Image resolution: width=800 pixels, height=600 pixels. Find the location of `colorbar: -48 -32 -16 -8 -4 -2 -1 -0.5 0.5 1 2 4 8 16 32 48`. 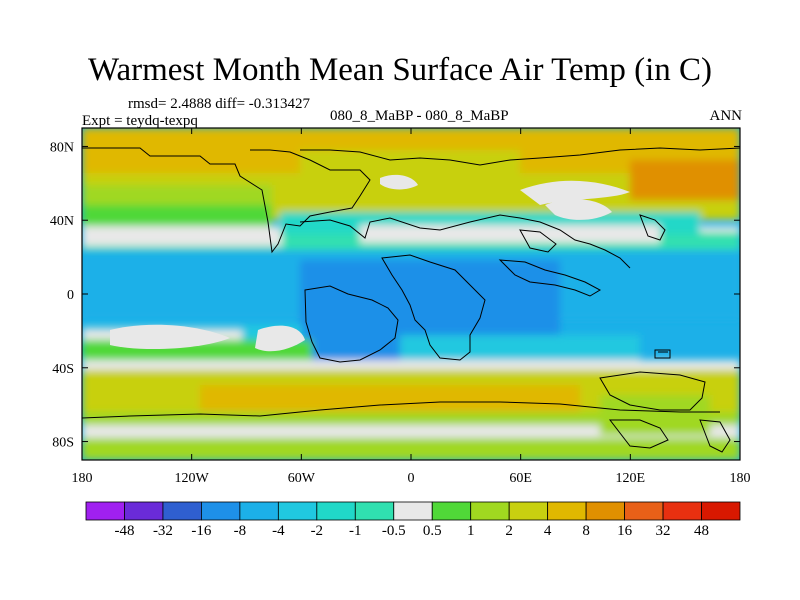

colorbar: -48 -32 -16 -8 -4 -2 -1 -0.5 0.5 1 2 4 8 16 32 48 is located at coordinates (413, 520).